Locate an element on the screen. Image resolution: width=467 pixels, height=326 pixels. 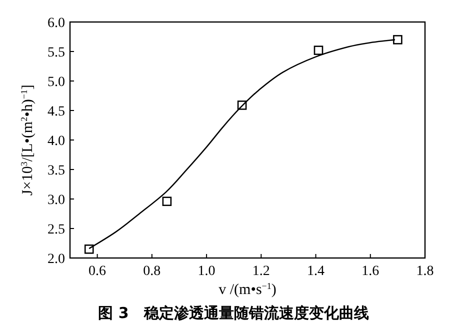
y-tick-label: 3.0 is located at coordinates (56, 200).